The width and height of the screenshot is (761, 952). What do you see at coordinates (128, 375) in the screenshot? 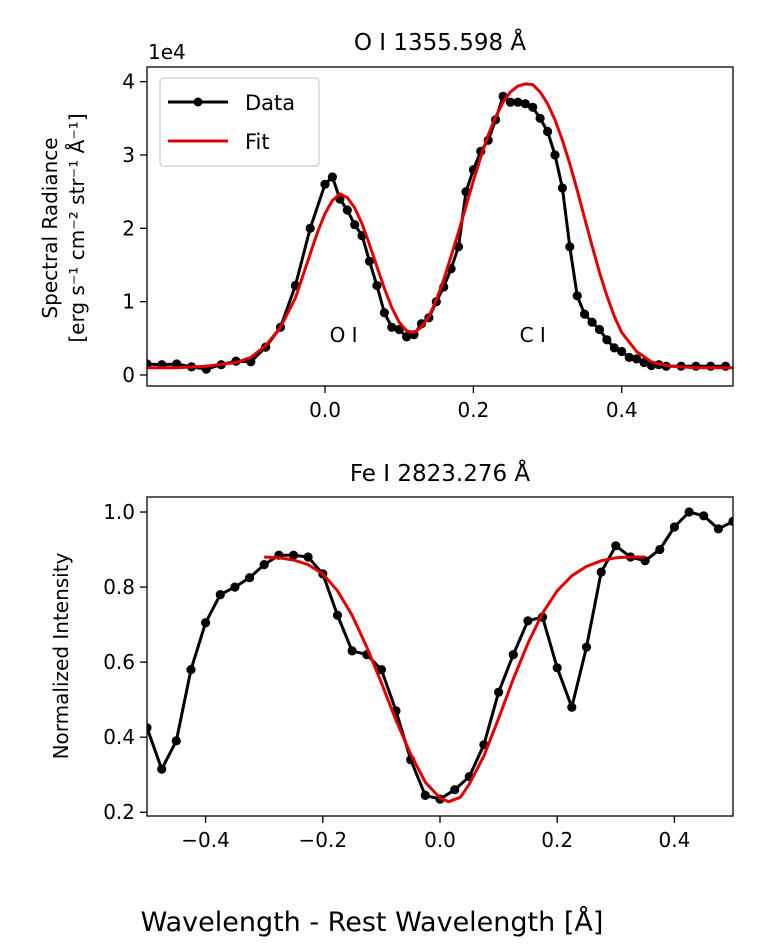
I see `top-y-tick-label: 0` at bounding box center [128, 375].